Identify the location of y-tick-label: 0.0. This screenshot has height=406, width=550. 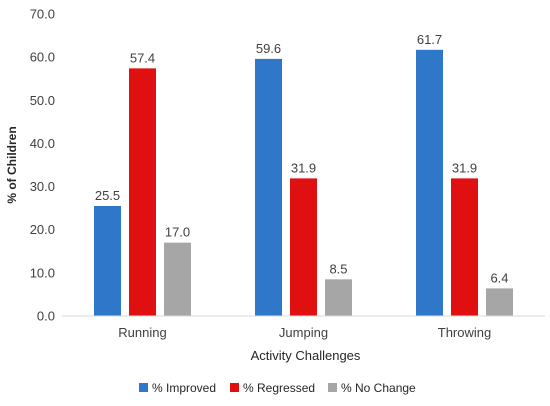
(46, 316).